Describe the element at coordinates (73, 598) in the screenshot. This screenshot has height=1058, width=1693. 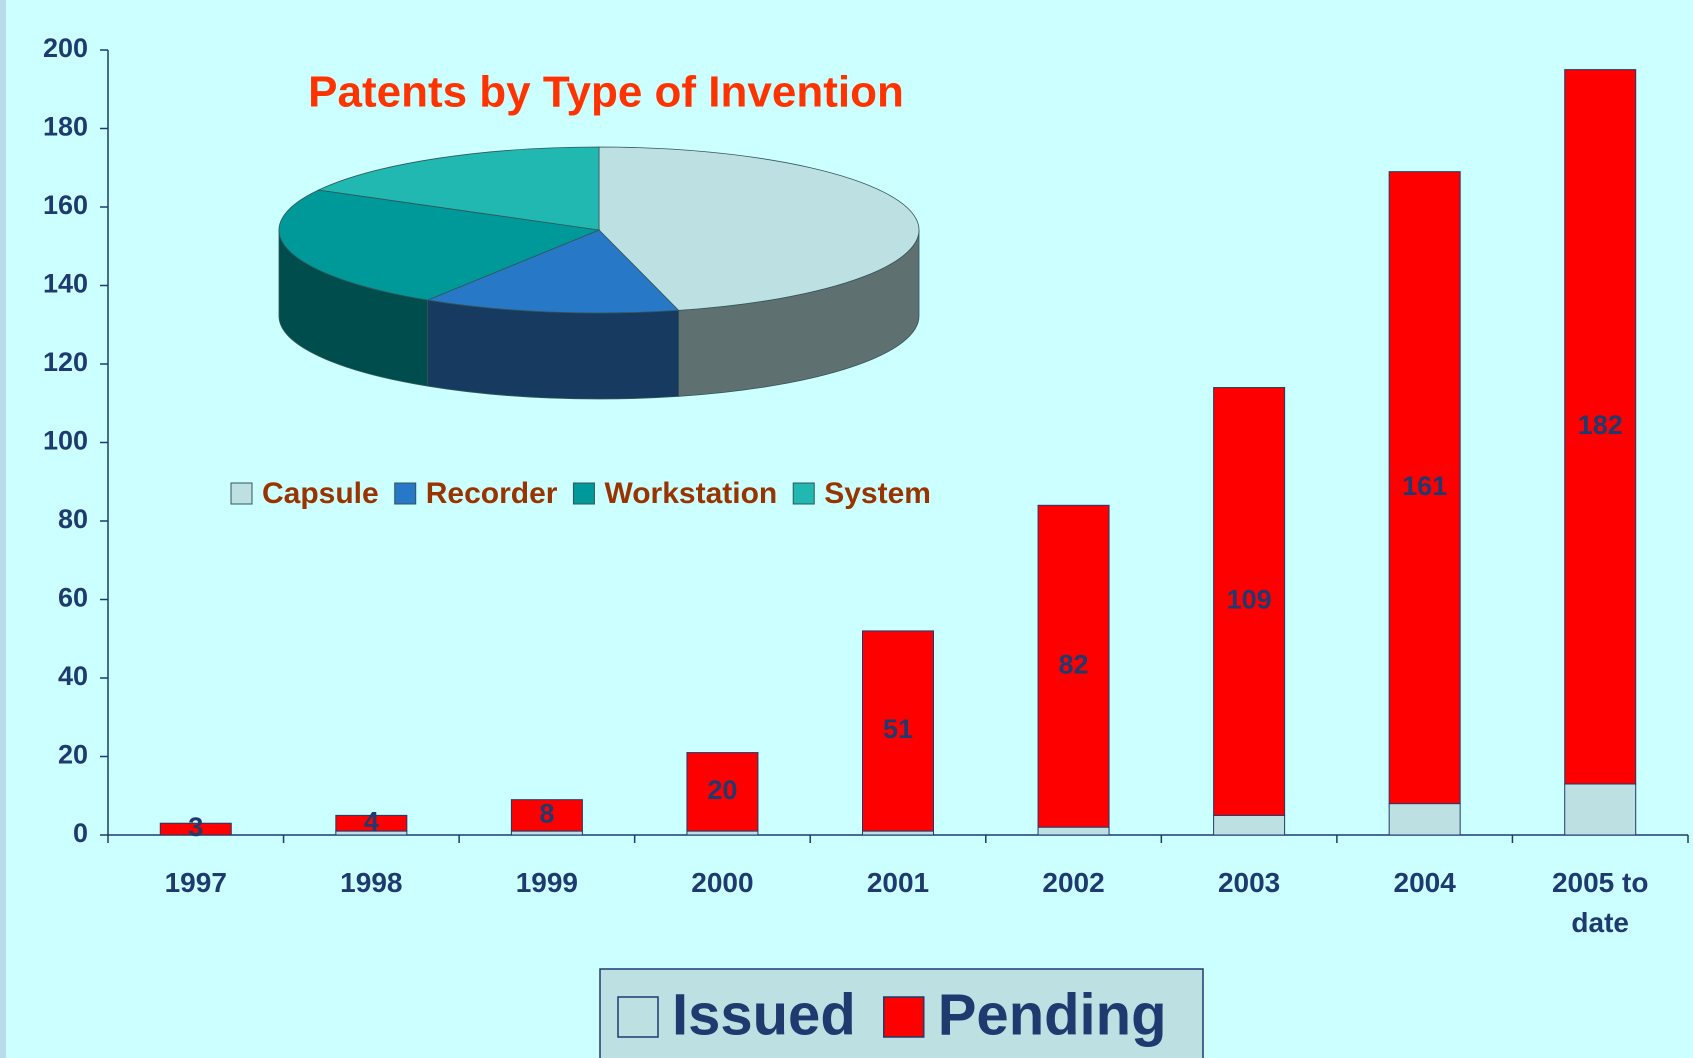
I see `y-tick-label: 60` at that location.